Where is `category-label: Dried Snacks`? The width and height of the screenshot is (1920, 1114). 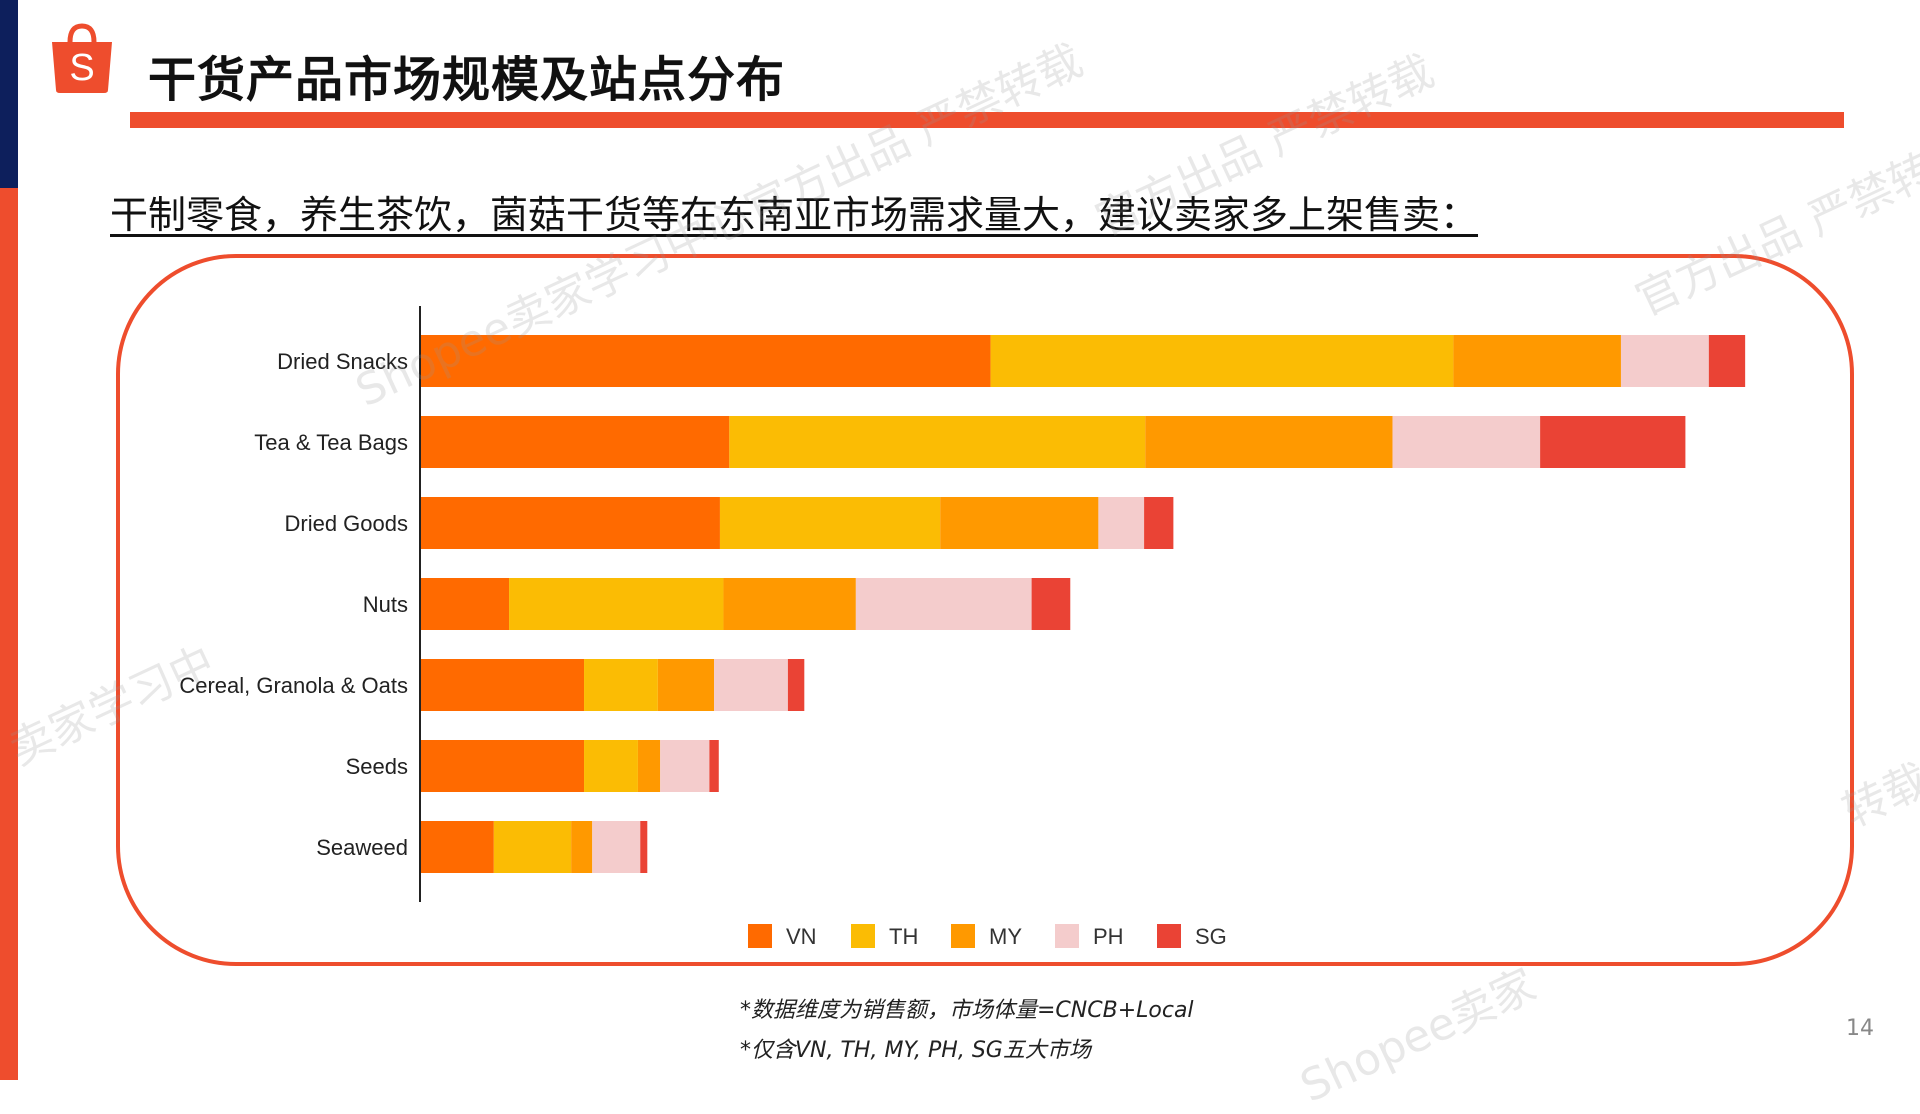 category-label: Dried Snacks is located at coordinates (342, 361).